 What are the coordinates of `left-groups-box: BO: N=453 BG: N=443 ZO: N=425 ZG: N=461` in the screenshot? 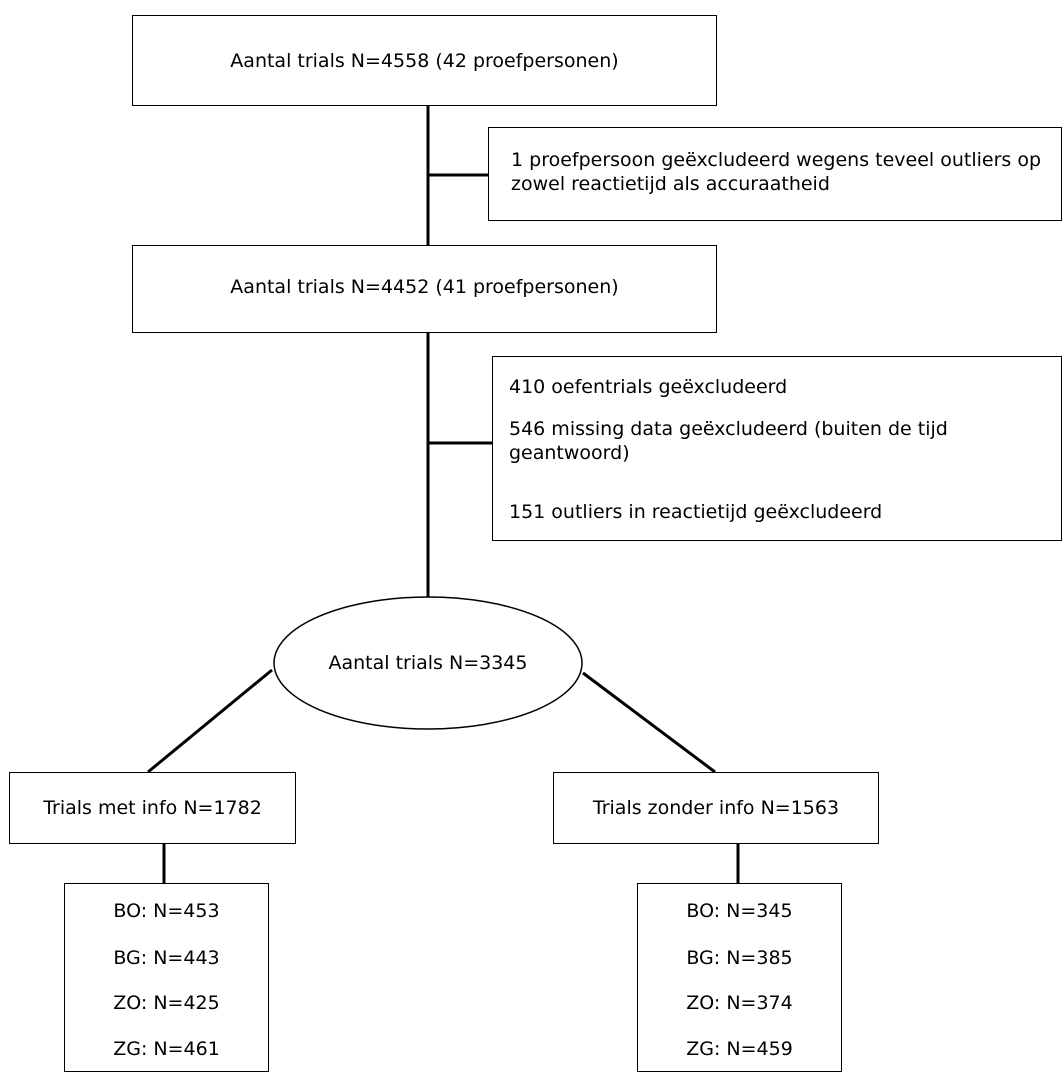 It's located at (166, 977).